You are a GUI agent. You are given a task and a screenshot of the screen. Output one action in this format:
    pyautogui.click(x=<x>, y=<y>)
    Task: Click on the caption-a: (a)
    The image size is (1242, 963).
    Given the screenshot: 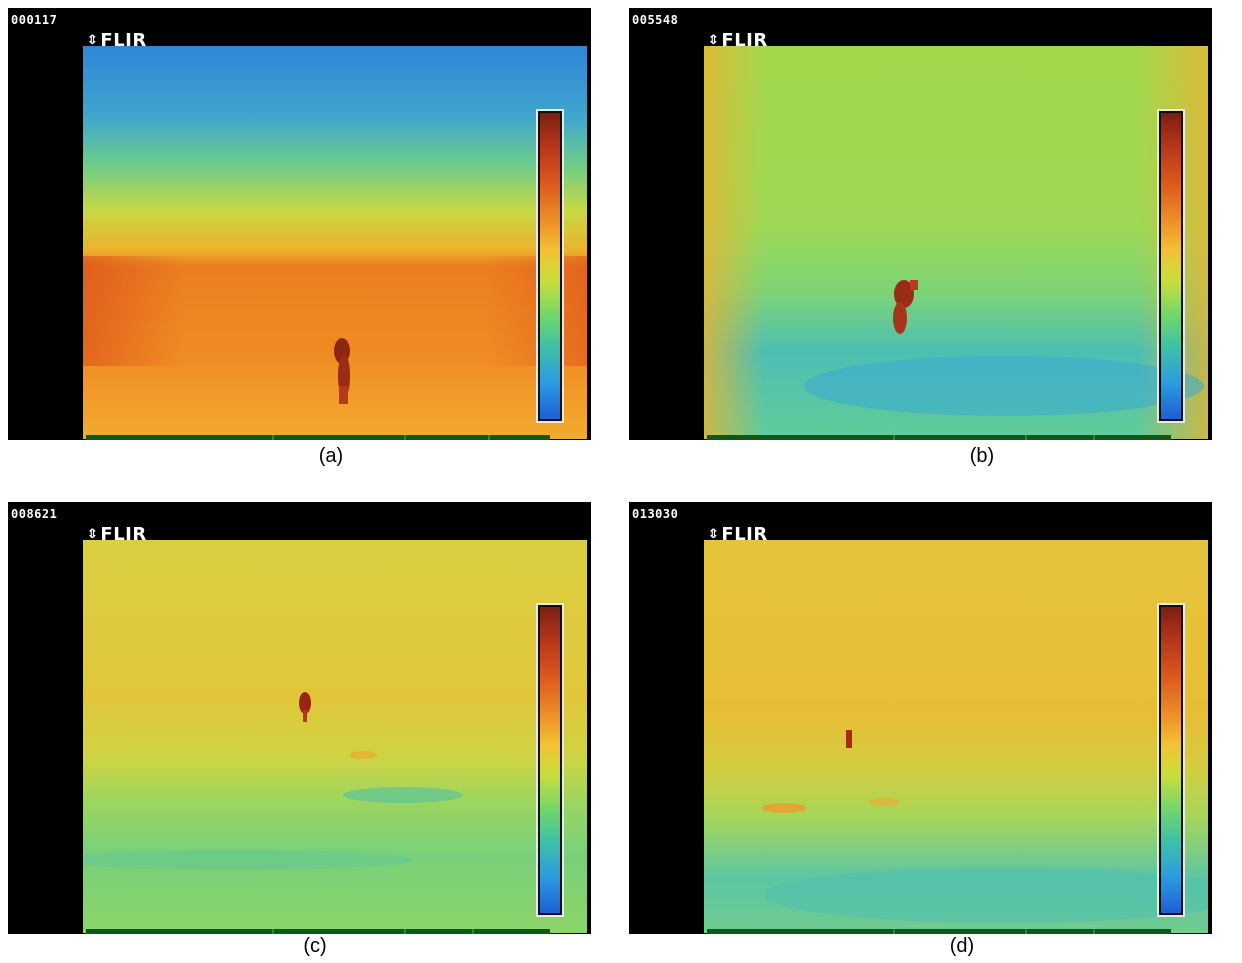 What is the action you would take?
    pyautogui.click(x=331, y=456)
    